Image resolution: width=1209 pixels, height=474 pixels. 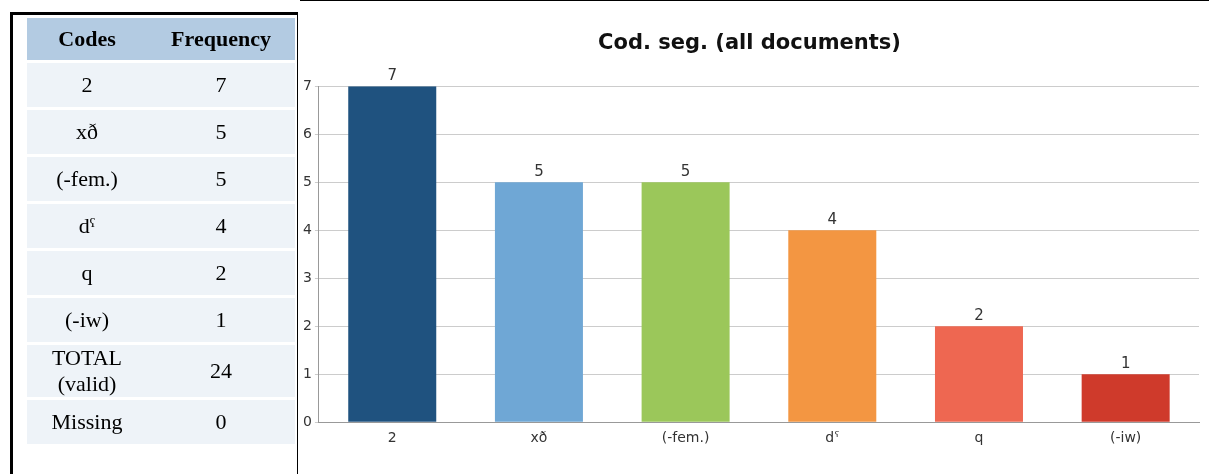 What do you see at coordinates (87, 422) in the screenshot?
I see `text: Missing` at bounding box center [87, 422].